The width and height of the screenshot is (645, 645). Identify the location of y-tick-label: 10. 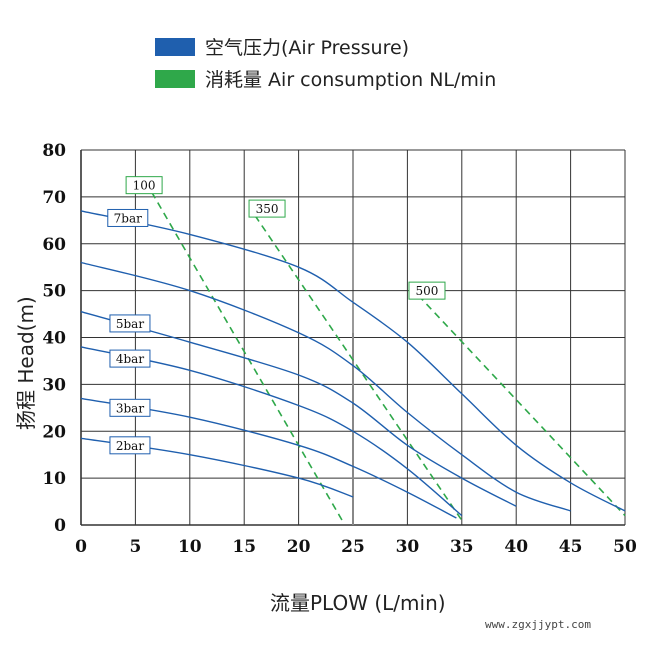
(54, 479).